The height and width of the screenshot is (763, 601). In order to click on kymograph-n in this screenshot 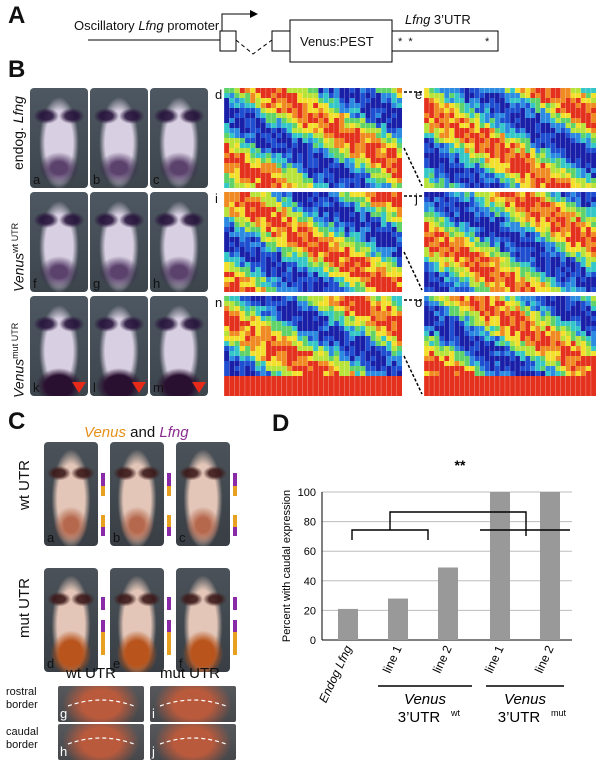, I will do `click(313, 346)`.